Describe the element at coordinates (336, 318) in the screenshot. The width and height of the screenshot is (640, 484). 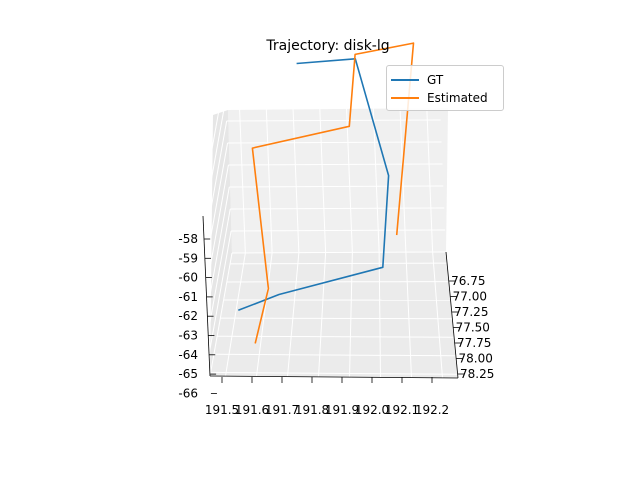
I see `floor-grid-y` at that location.